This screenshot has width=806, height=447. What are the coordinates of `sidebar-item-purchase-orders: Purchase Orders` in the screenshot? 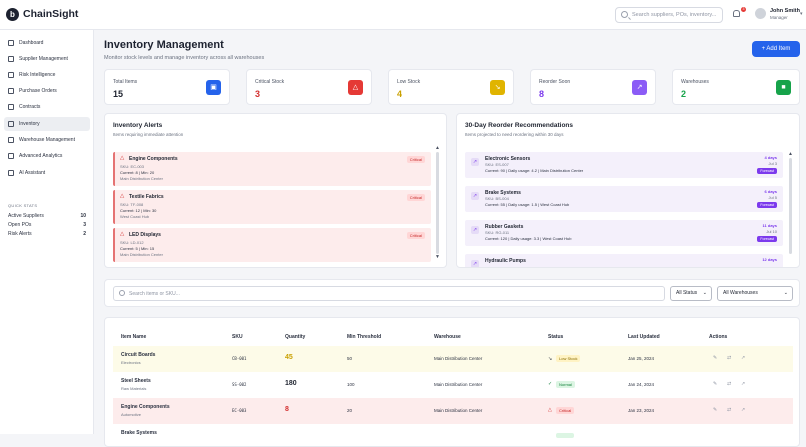 It's located at (47, 91).